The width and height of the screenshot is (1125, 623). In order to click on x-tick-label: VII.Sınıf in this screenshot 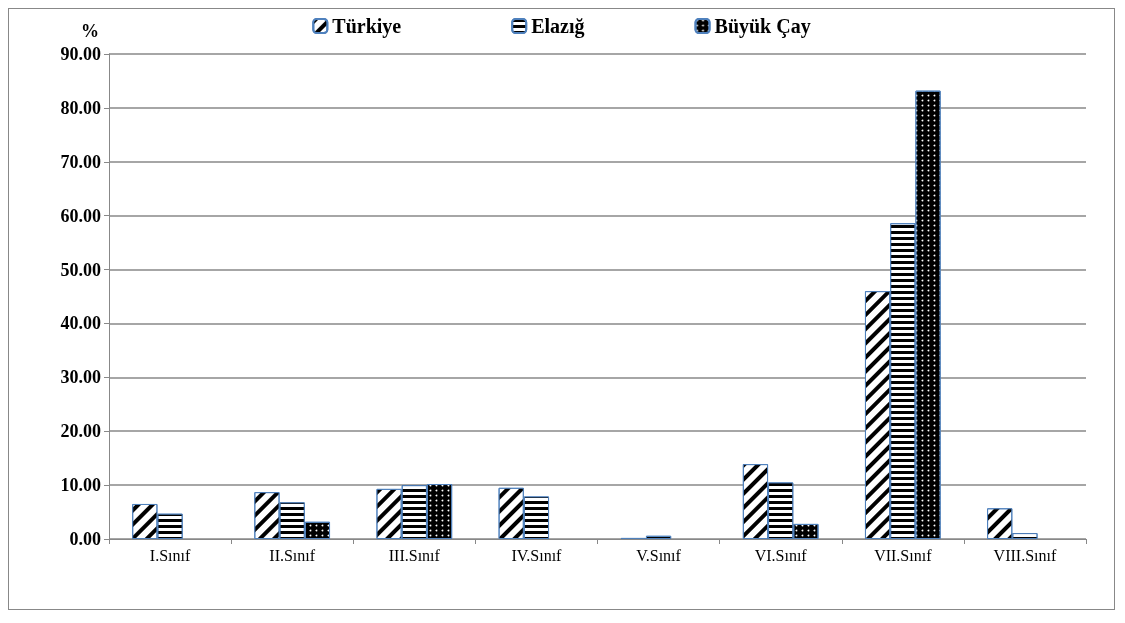, I will do `click(903, 555)`.